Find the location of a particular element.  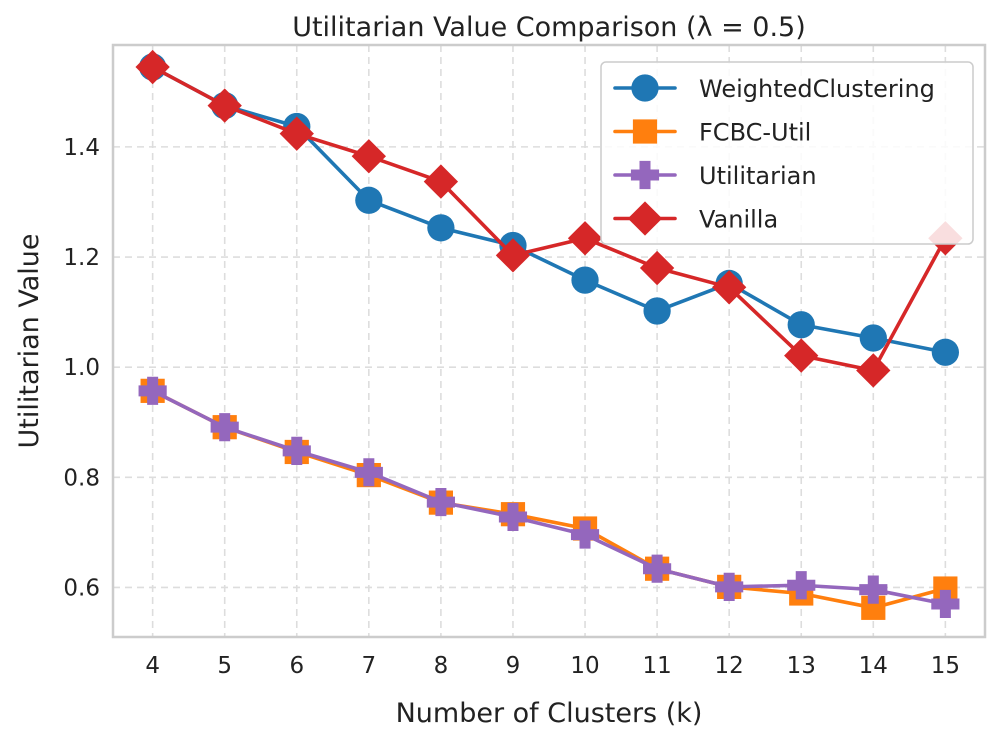

x-tick-label: 10 is located at coordinates (584, 666).